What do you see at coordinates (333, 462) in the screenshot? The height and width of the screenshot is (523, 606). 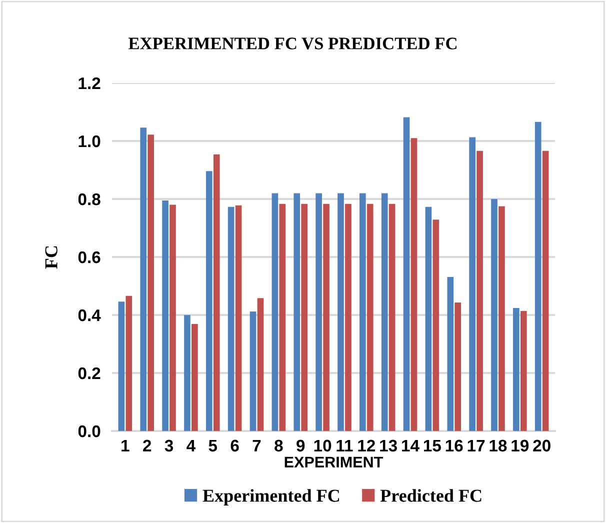 I see `x-axis-title: EXPERIMENT` at bounding box center [333, 462].